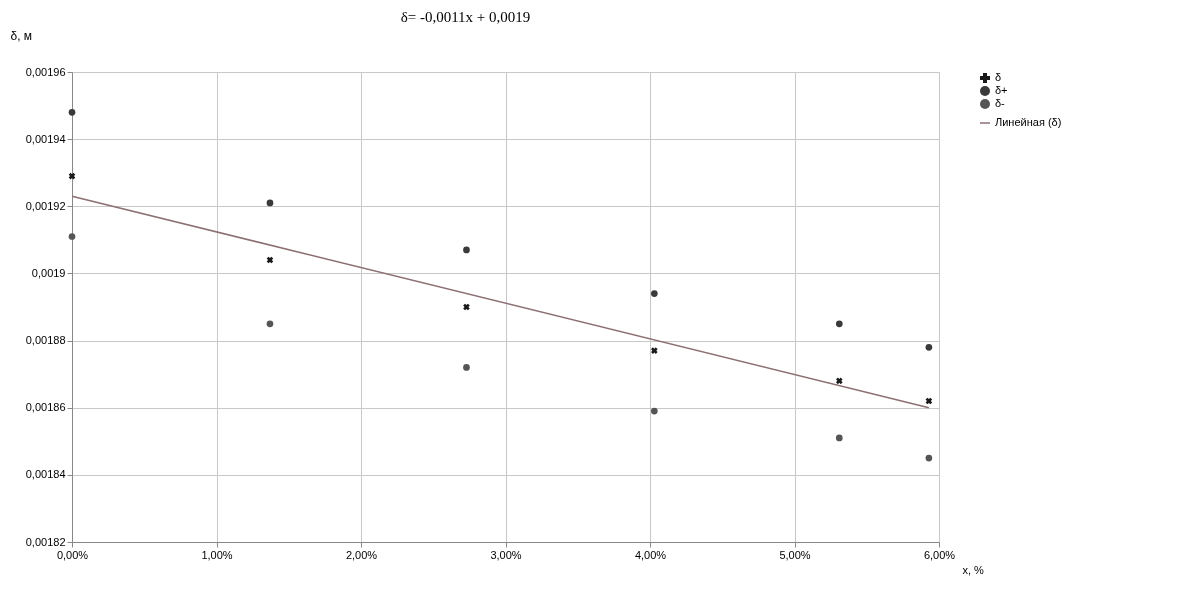 The image size is (1183, 593). Describe the element at coordinates (506, 554) in the screenshot. I see `x-tick-label: 3,00%` at that location.